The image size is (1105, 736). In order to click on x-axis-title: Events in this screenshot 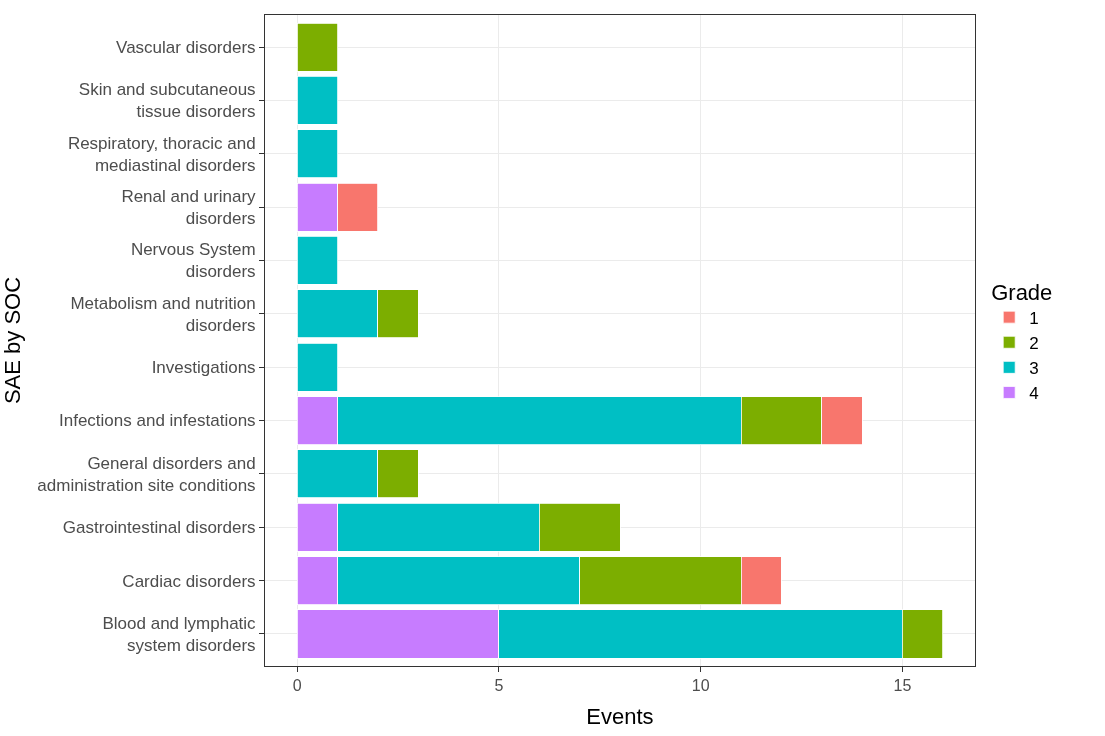, I will do `click(620, 717)`.